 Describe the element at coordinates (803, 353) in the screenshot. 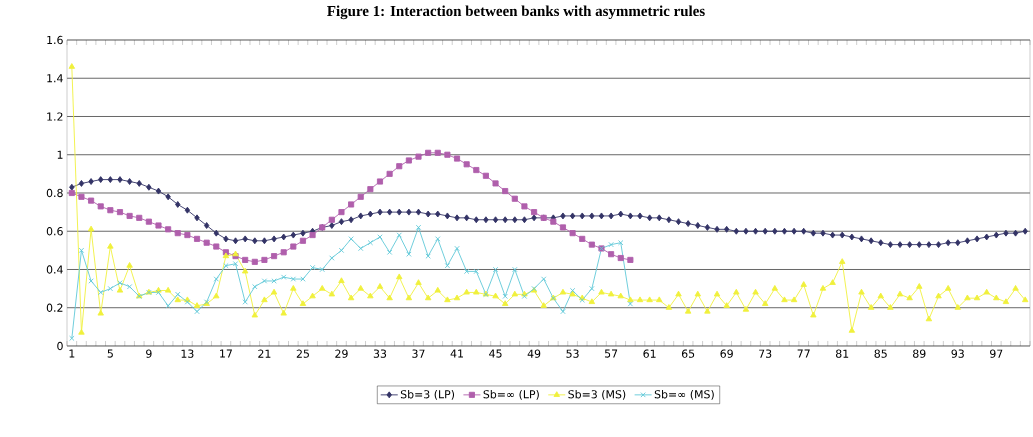

I see `x-tick-label: 77` at that location.